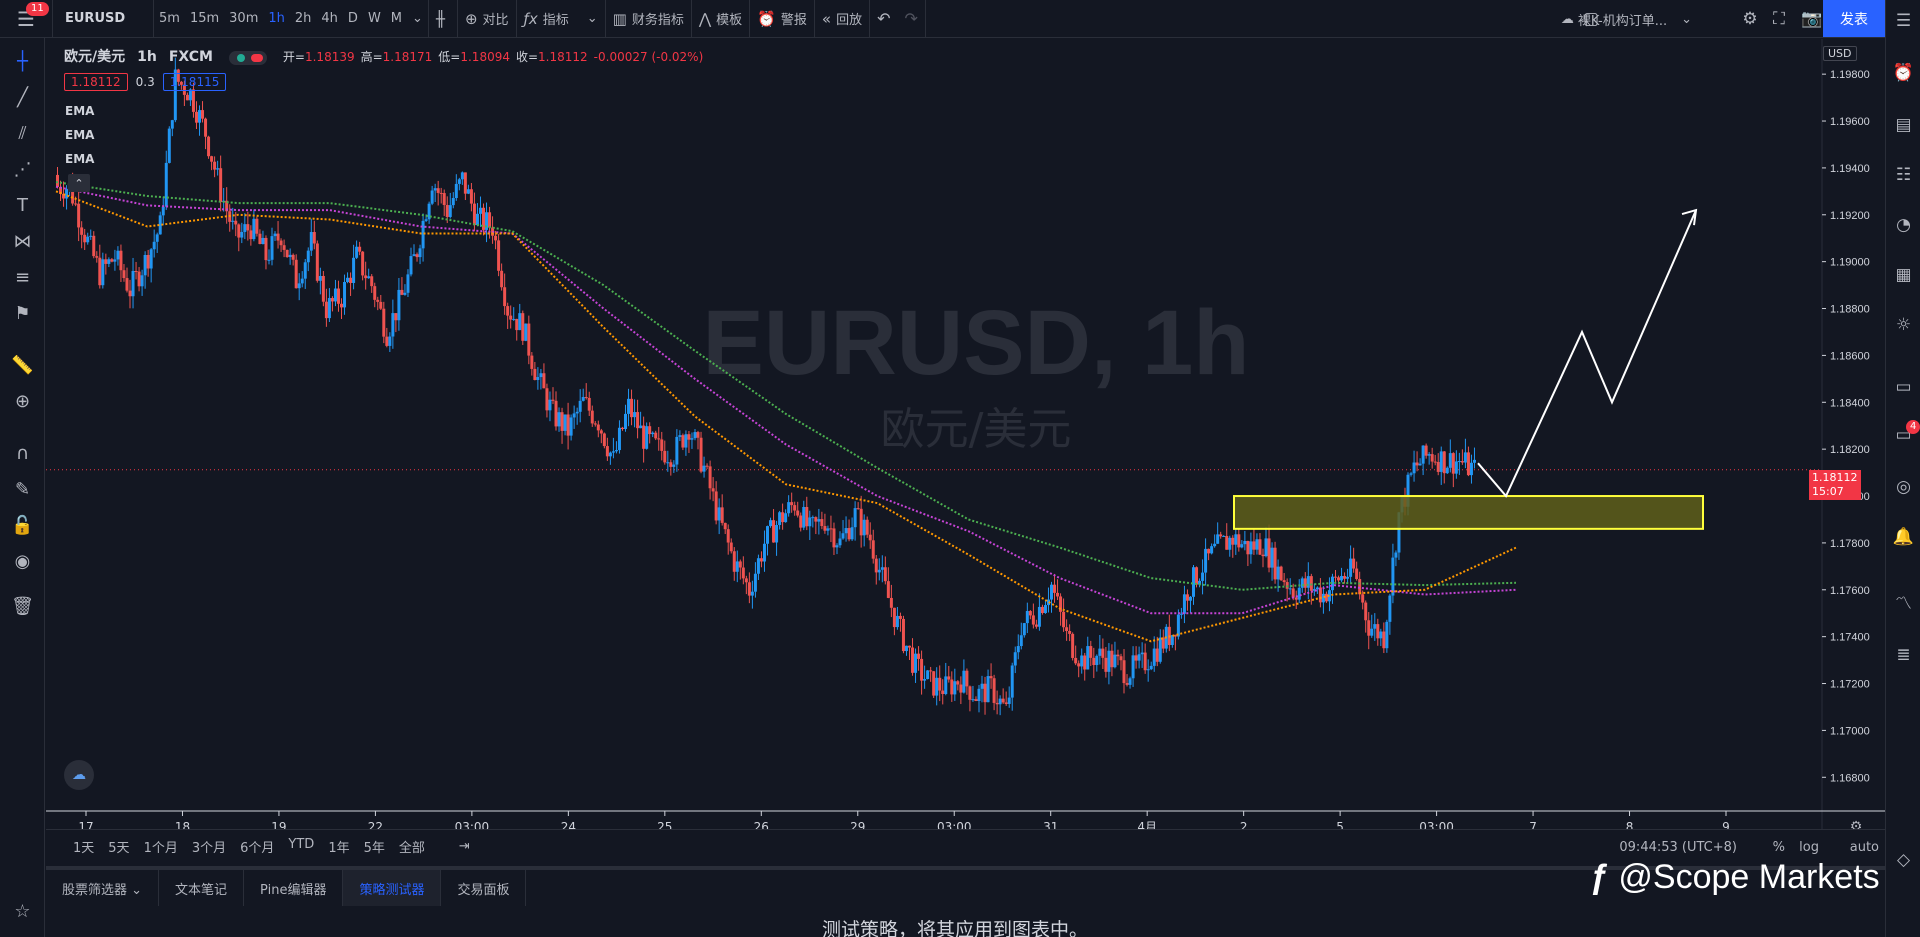 This screenshot has height=937, width=1920. What do you see at coordinates (1903, 73) in the screenshot?
I see `alerts-panel-button: ⏰` at bounding box center [1903, 73].